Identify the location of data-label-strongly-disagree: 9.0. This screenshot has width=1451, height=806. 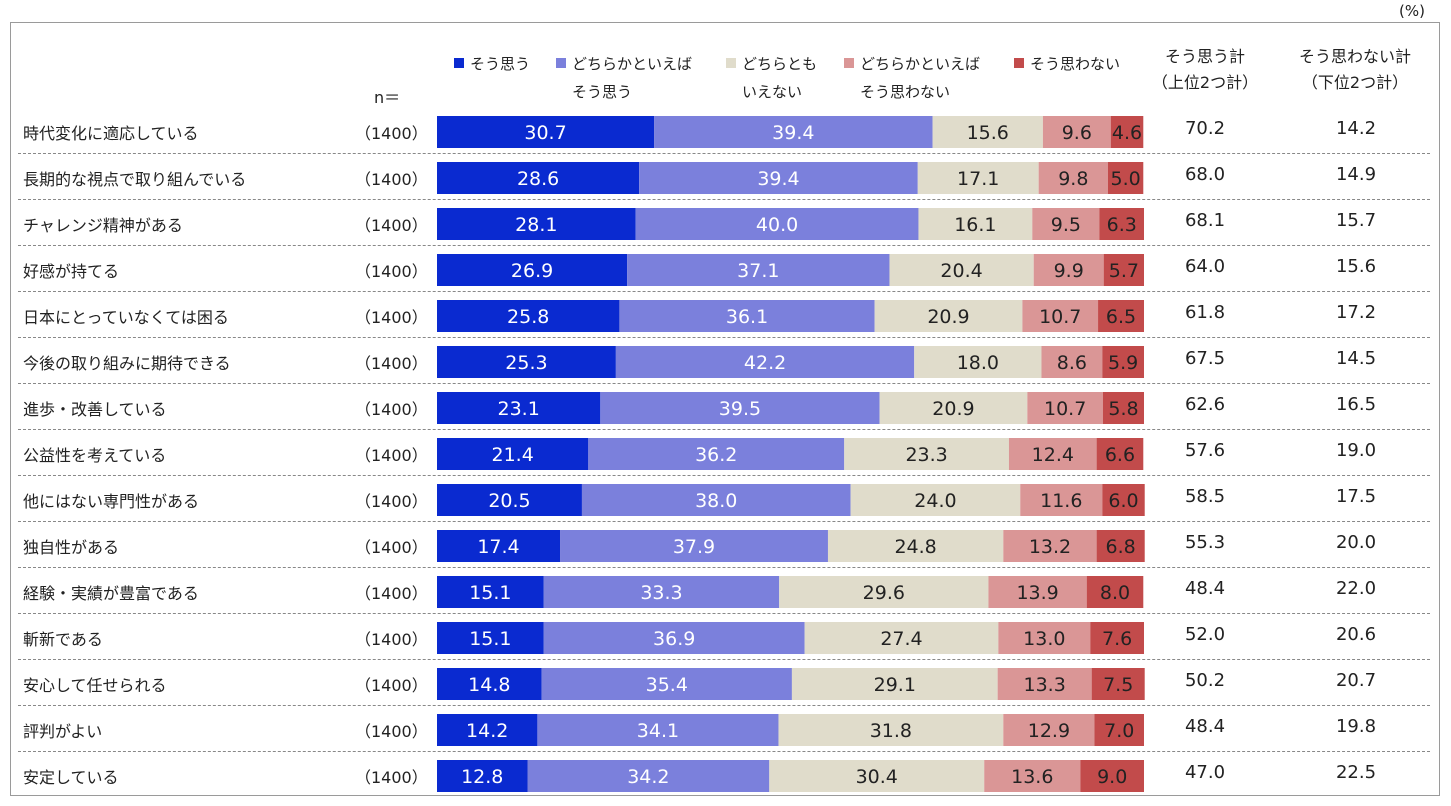
(1112, 777).